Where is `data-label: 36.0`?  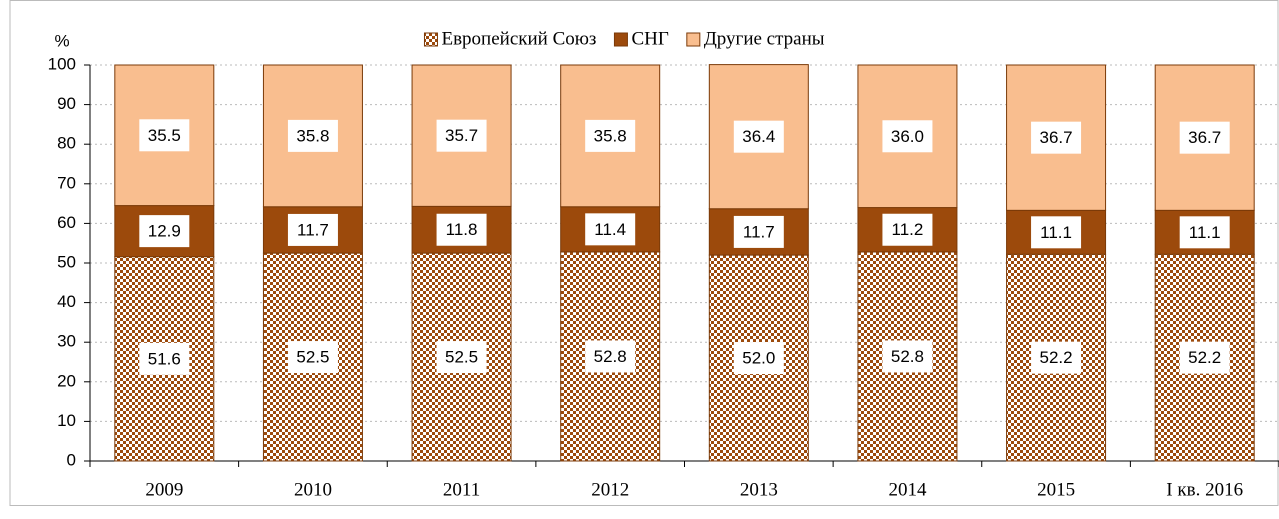
data-label: 36.0 is located at coordinates (907, 136).